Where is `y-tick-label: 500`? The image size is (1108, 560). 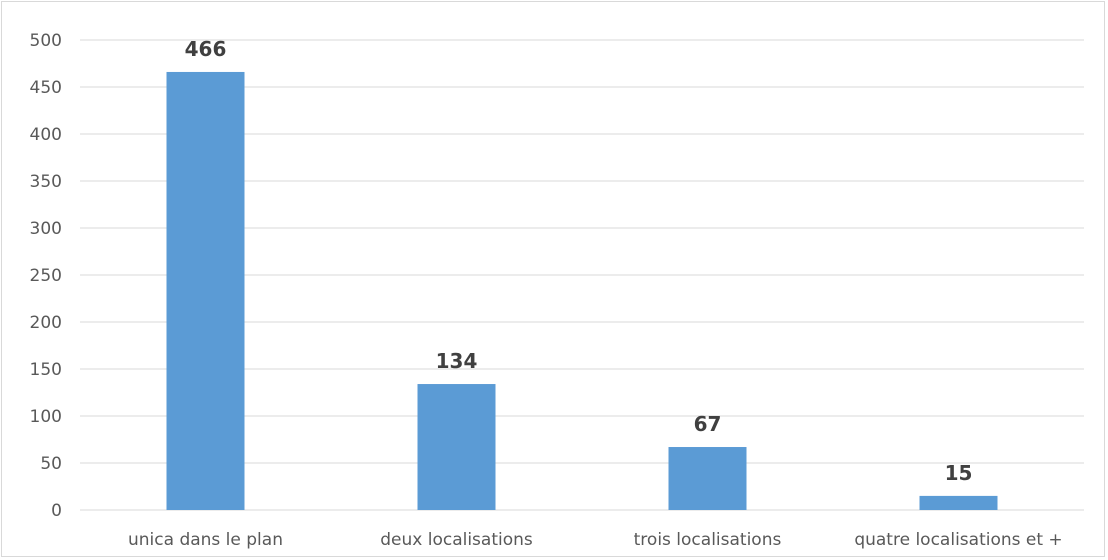
y-tick-label: 500 is located at coordinates (46, 41).